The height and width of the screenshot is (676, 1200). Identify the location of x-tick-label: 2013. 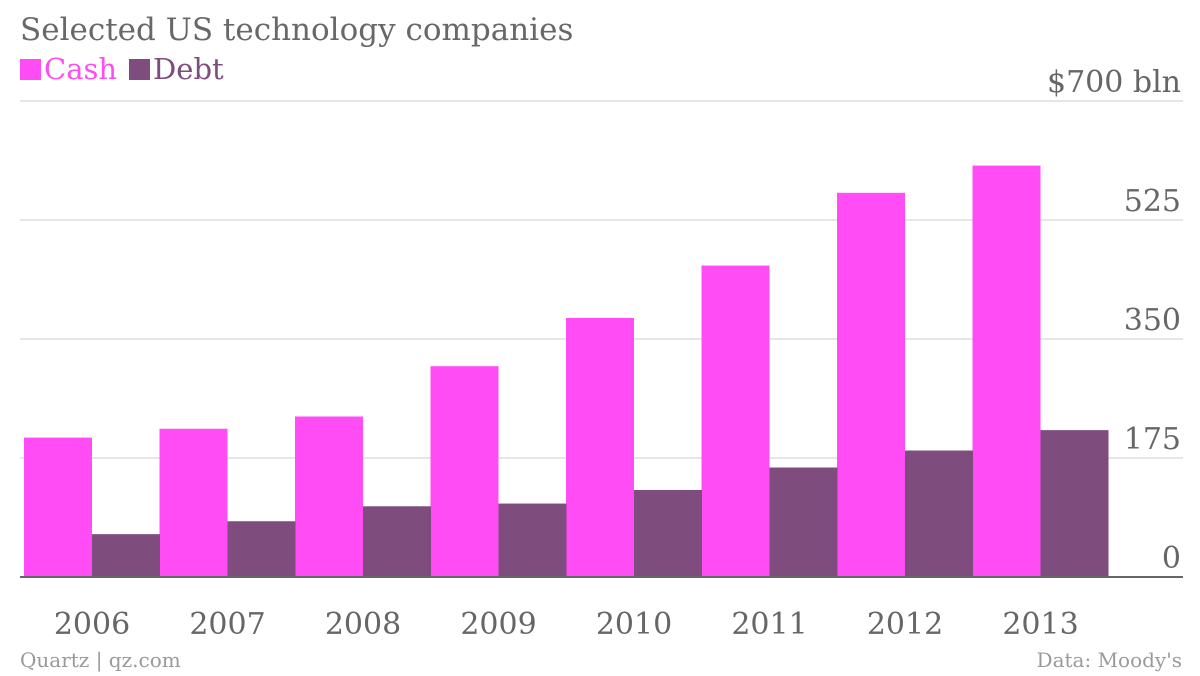
(1040, 624).